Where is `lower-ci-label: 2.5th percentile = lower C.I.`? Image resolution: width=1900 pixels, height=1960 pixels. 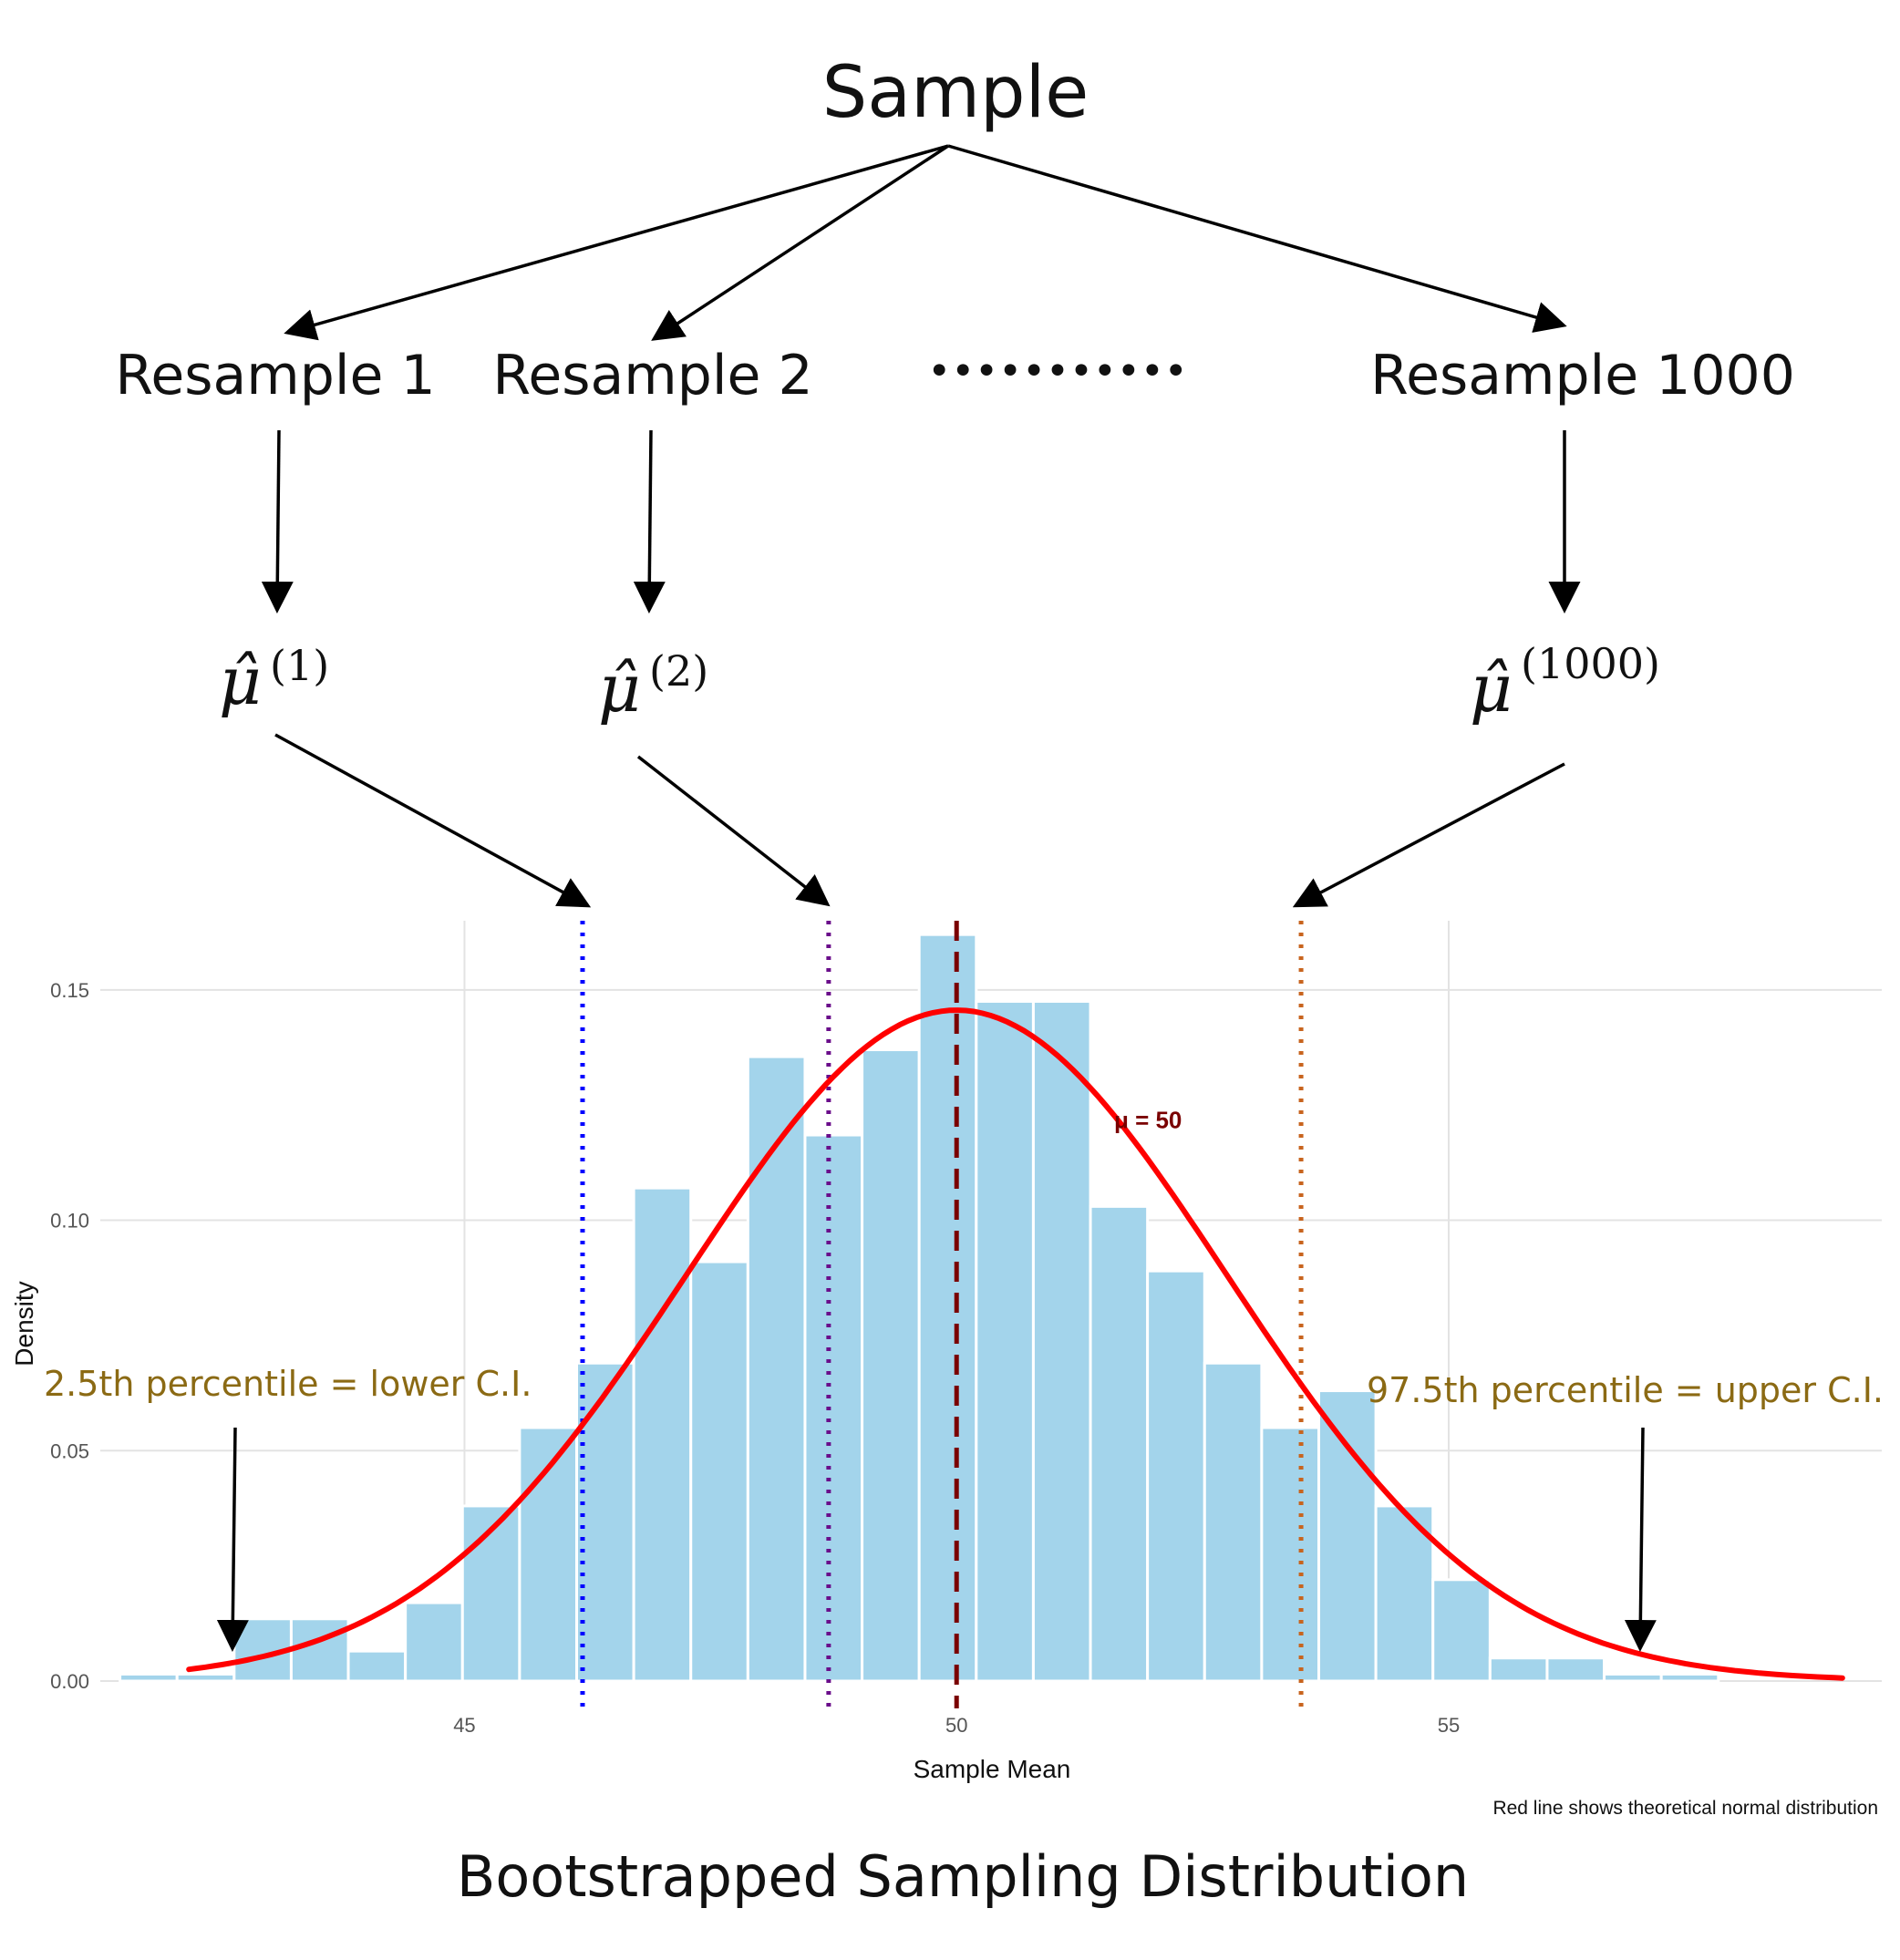
lower-ci-label: 2.5th percentile = lower C.I. is located at coordinates (288, 1384).